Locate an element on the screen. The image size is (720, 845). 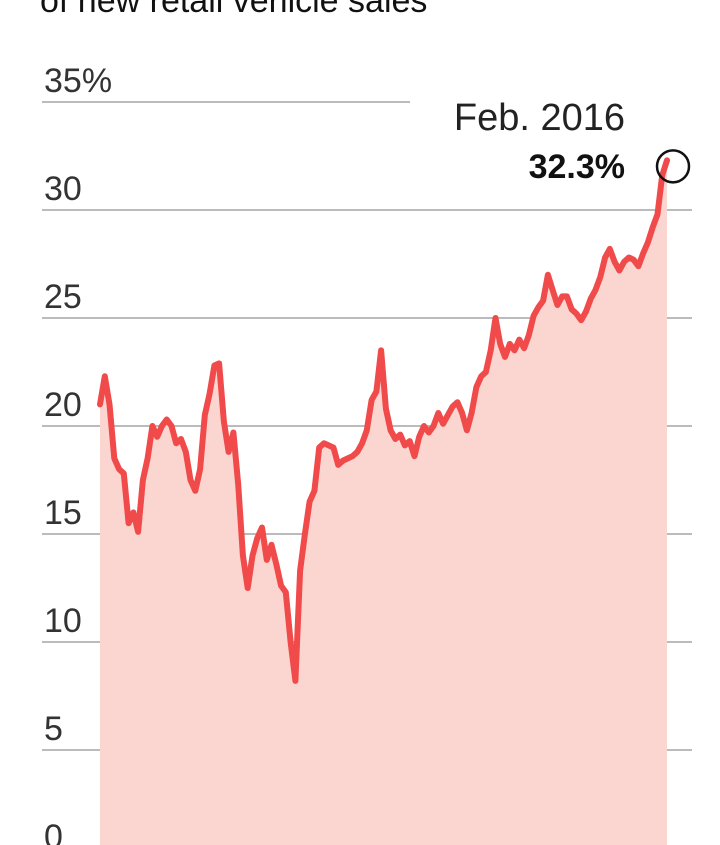
annotation: Feb. 2016 32.3% is located at coordinates (572, 141).